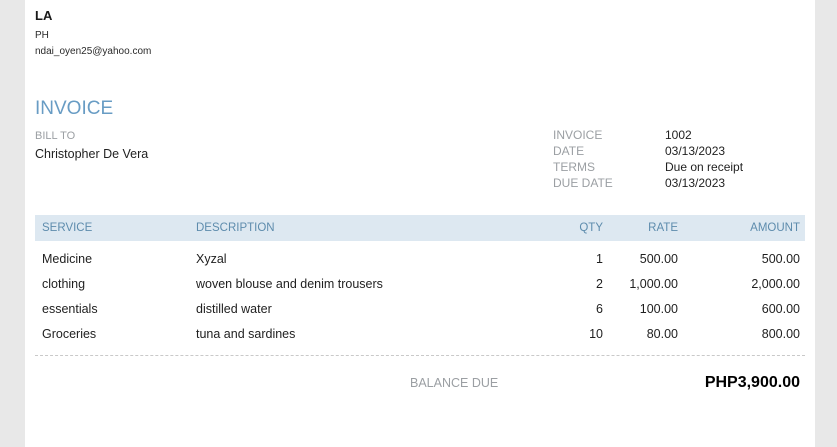 This screenshot has height=447, width=837. Describe the element at coordinates (420, 33) in the screenshot. I see `company-block: LA PH ndai_oyen25@yahoo.com` at that location.